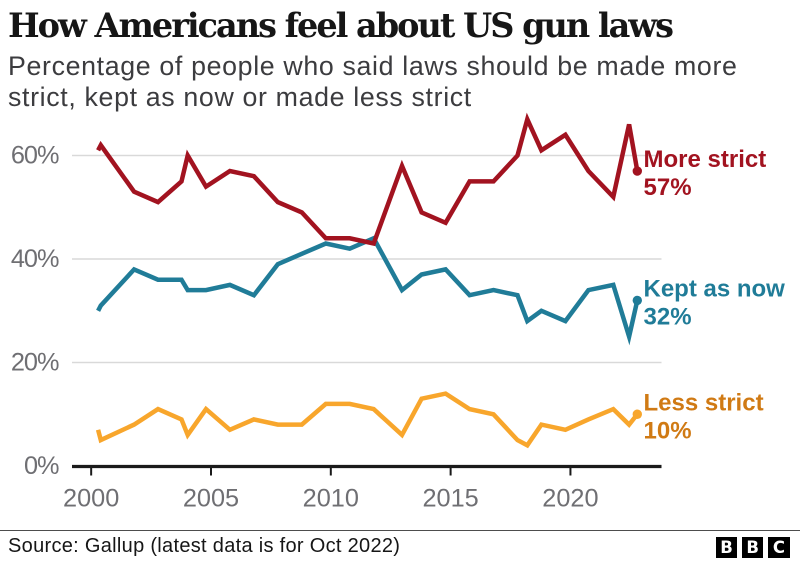 Image resolution: width=800 pixels, height=562 pixels. I want to click on series-line-less-strict, so click(367, 420).